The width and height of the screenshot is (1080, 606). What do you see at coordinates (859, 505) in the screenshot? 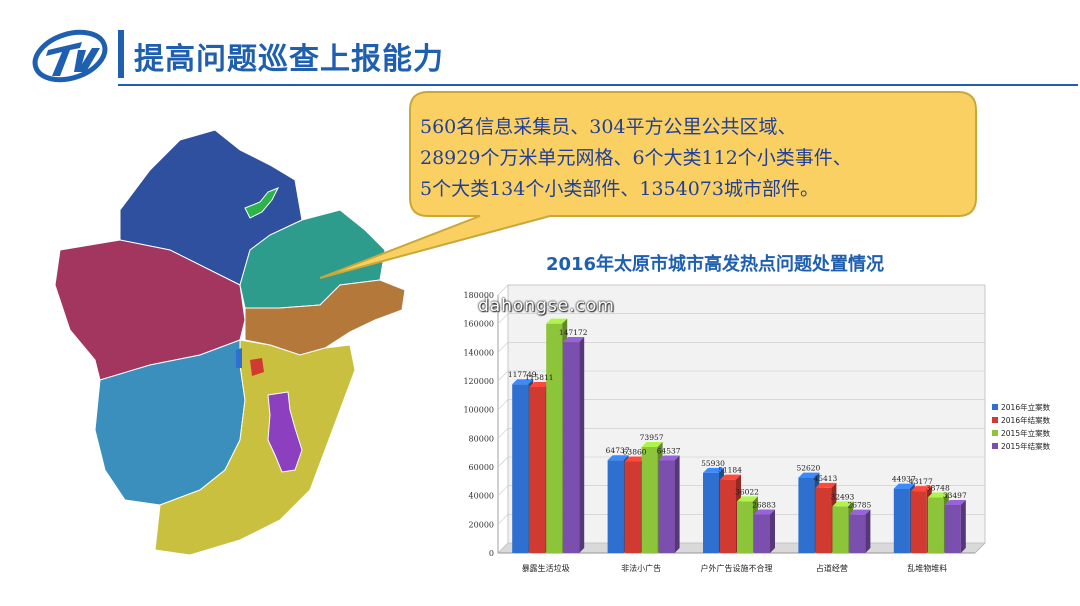
I see `data-label: 26785` at bounding box center [859, 505].